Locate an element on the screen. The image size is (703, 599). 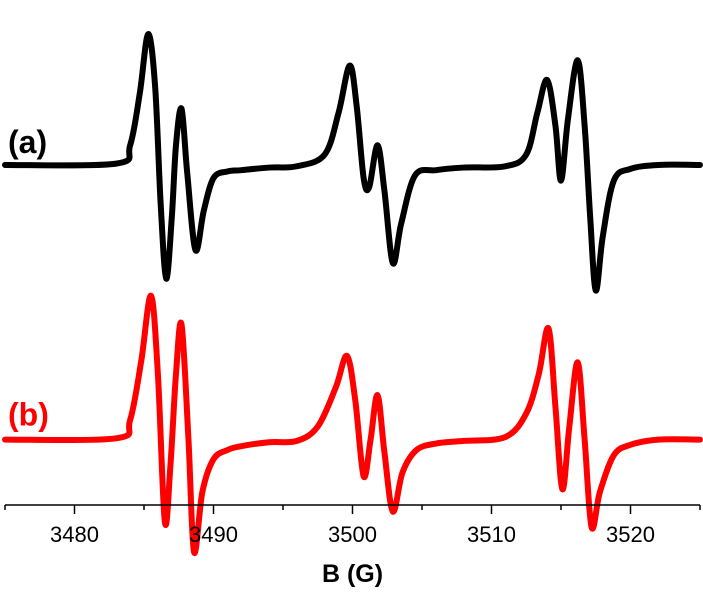
x-tick-label: 3500 is located at coordinates (352, 534).